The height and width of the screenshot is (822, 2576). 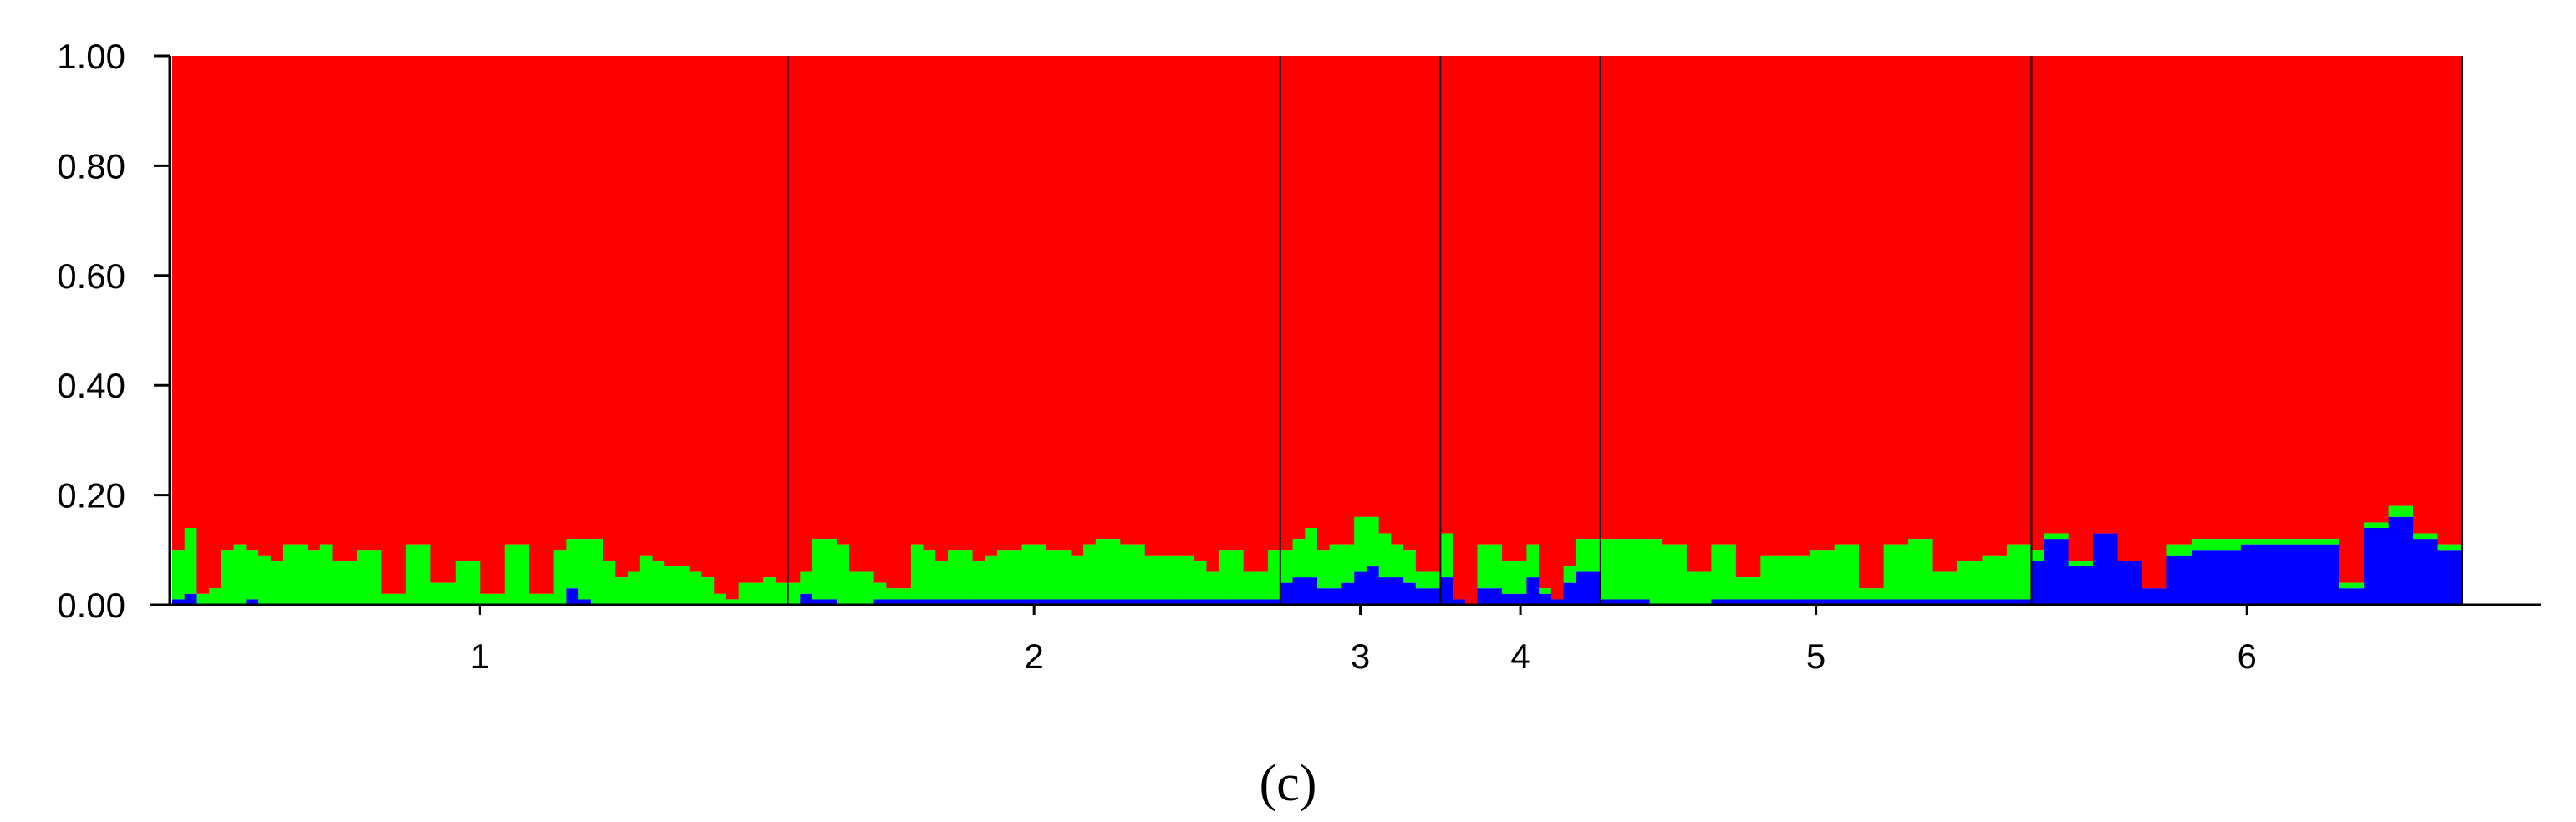 I want to click on population-label: 4, so click(x=1520, y=656).